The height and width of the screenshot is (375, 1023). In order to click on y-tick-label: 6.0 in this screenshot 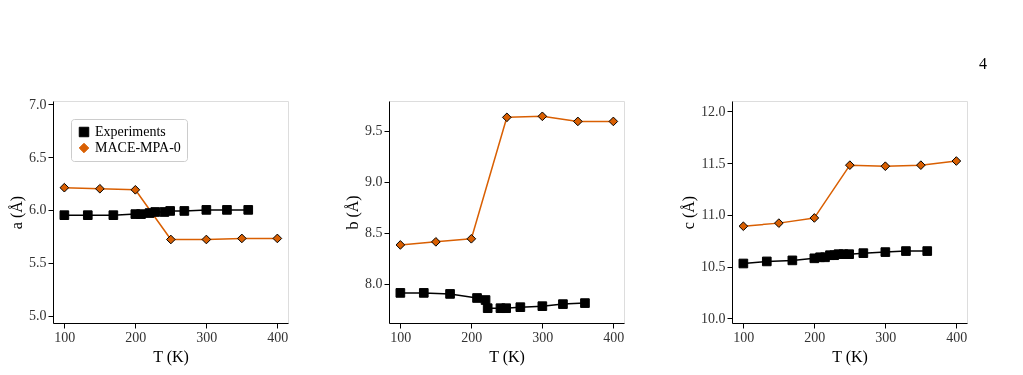, I will do `click(38, 210)`.